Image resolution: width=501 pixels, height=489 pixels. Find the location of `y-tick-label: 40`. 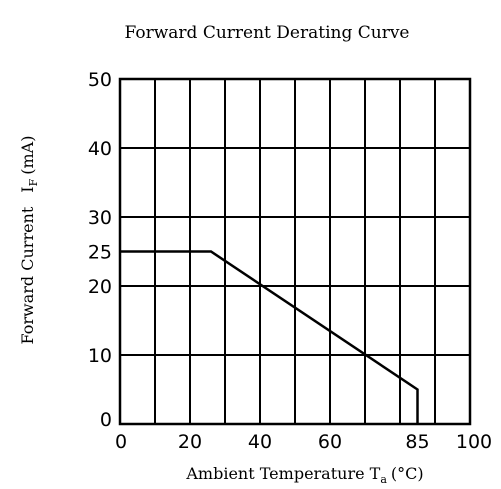

y-tick-label: 40 is located at coordinates (100, 149).